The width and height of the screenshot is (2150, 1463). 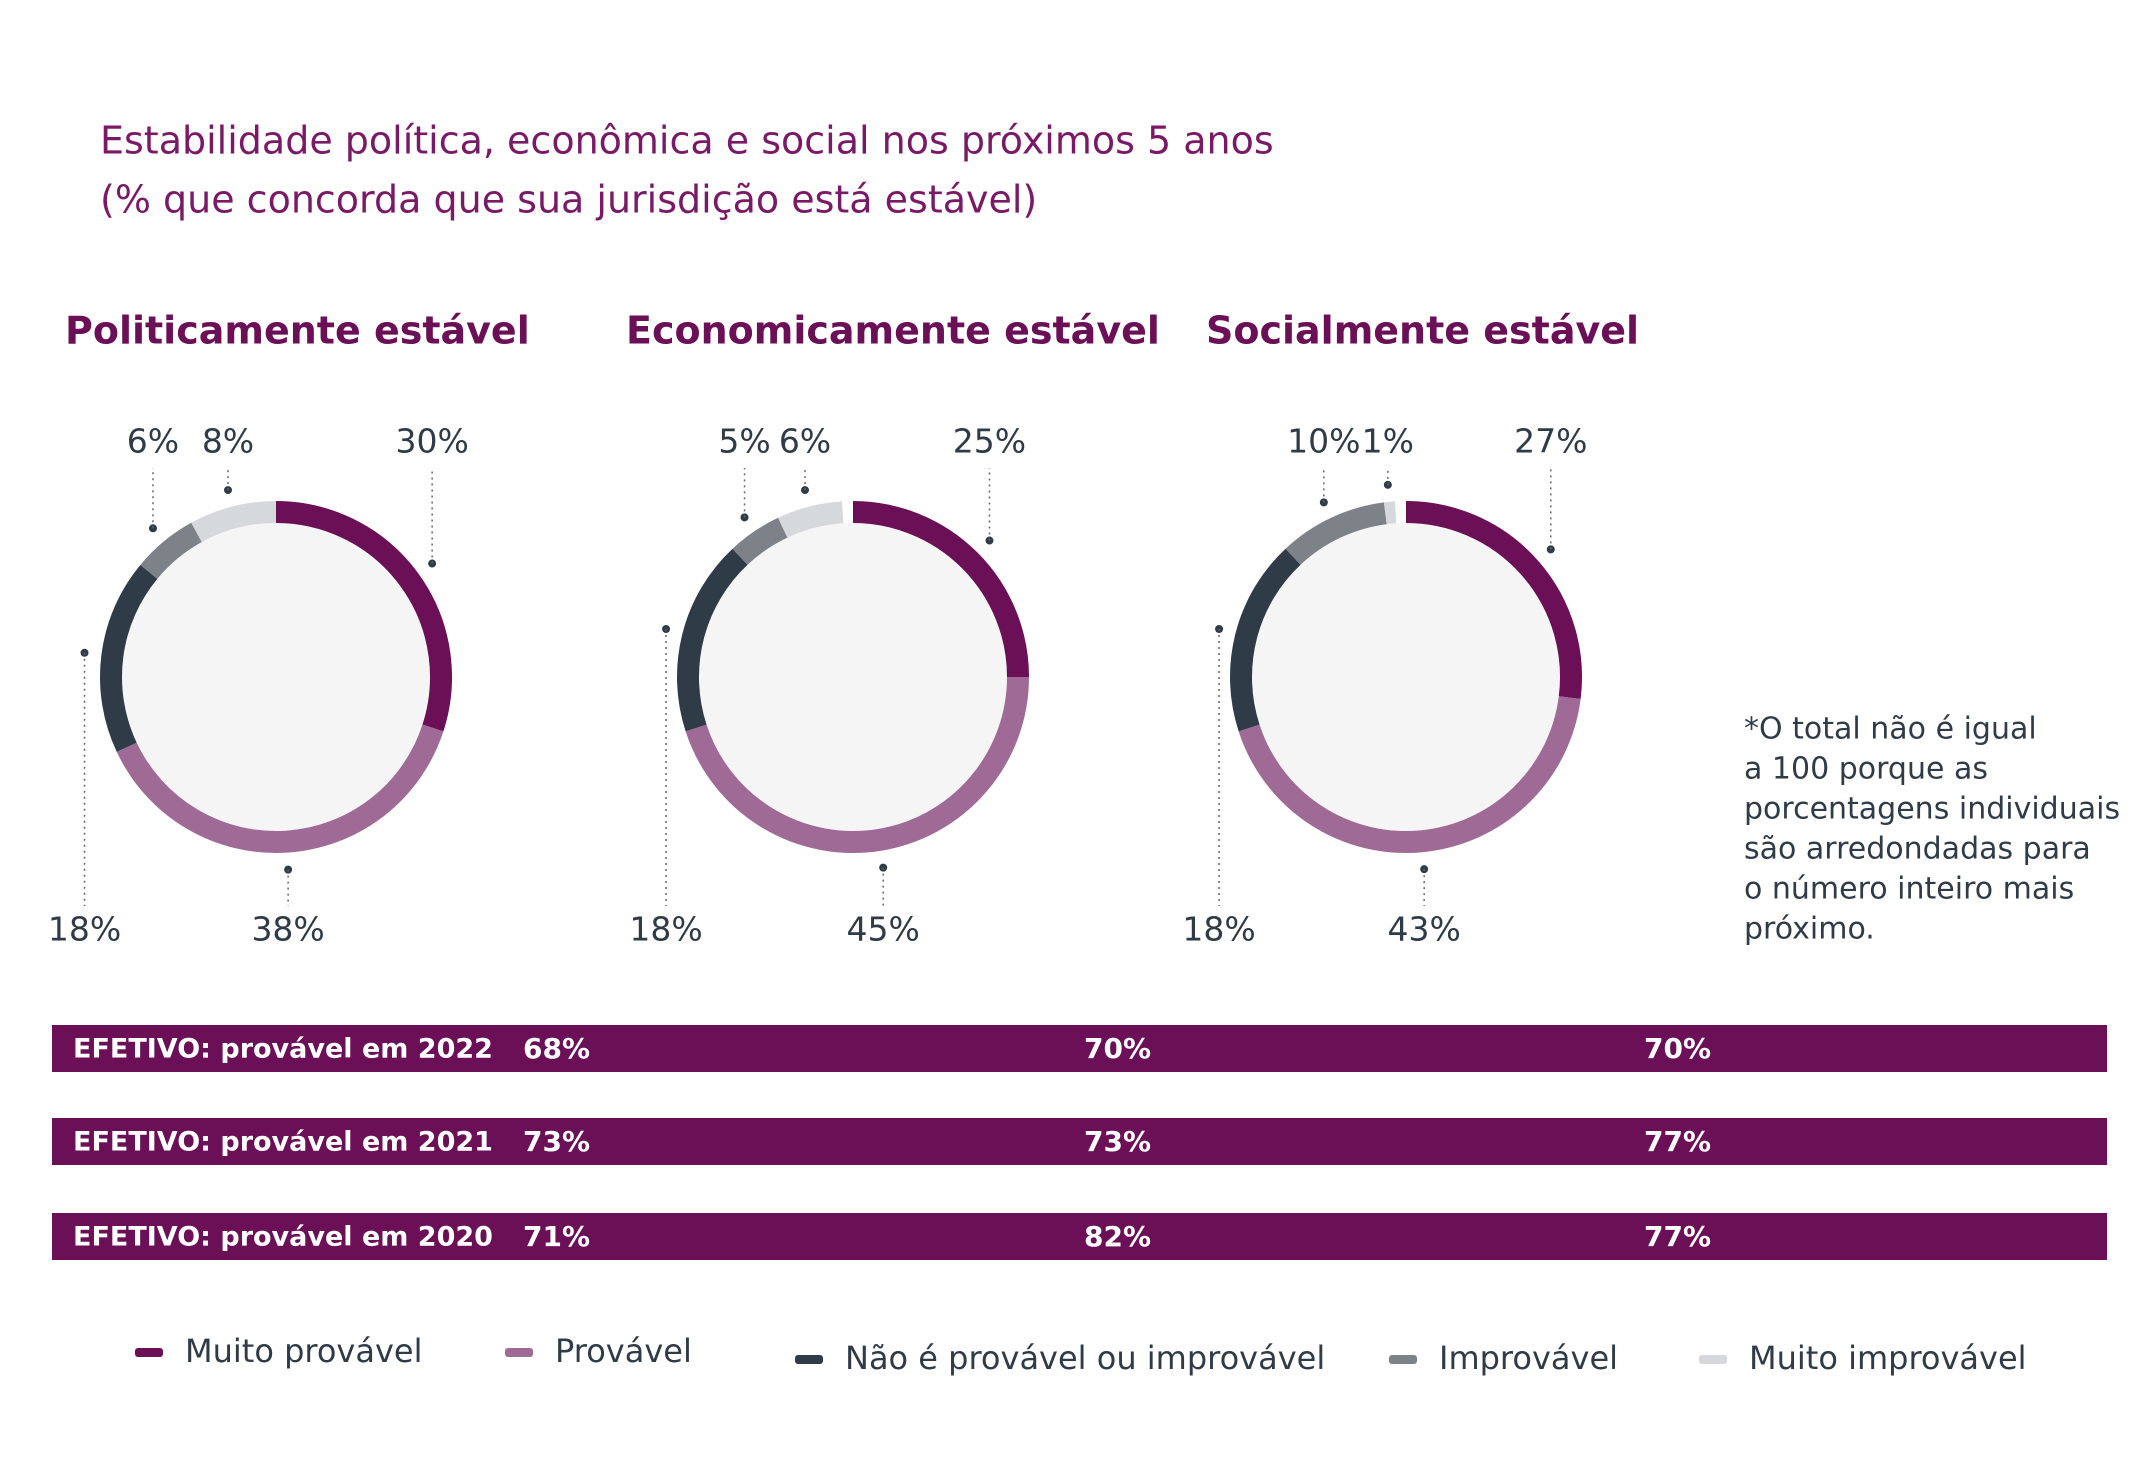 I want to click on note-line: porcentagens individuais, so click(x=1932, y=809).